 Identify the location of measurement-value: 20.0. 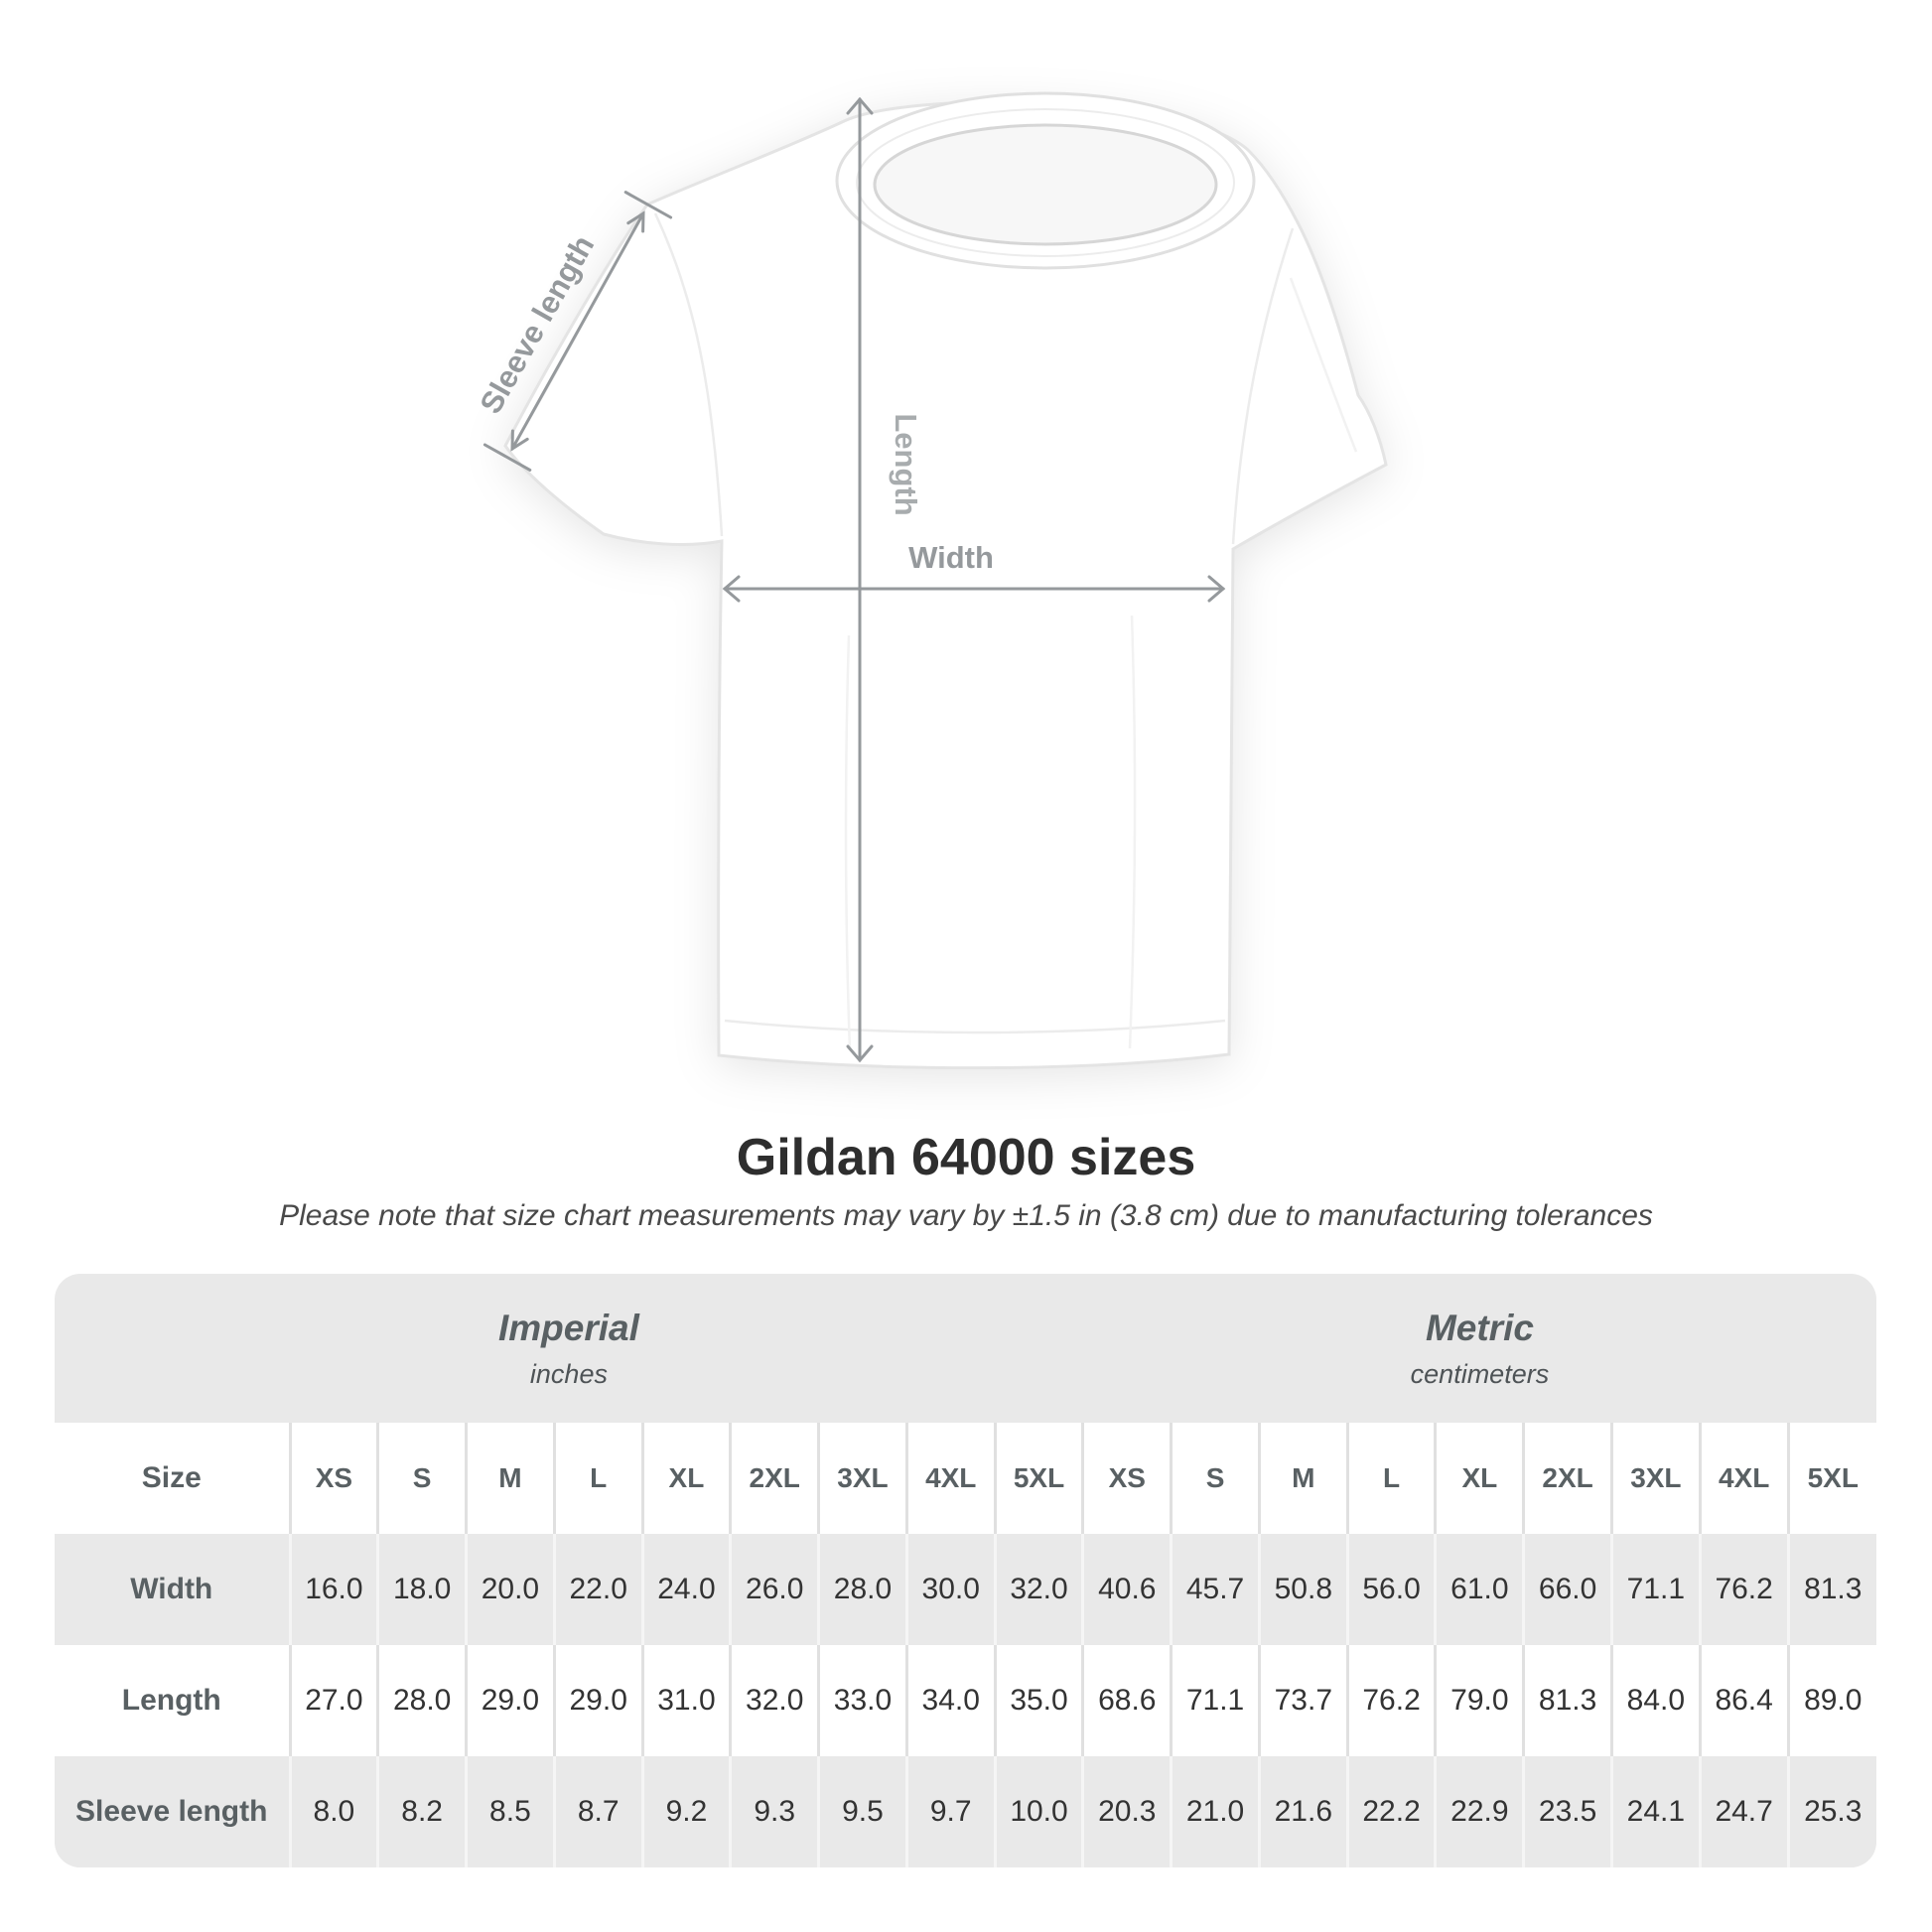
(510, 1589).